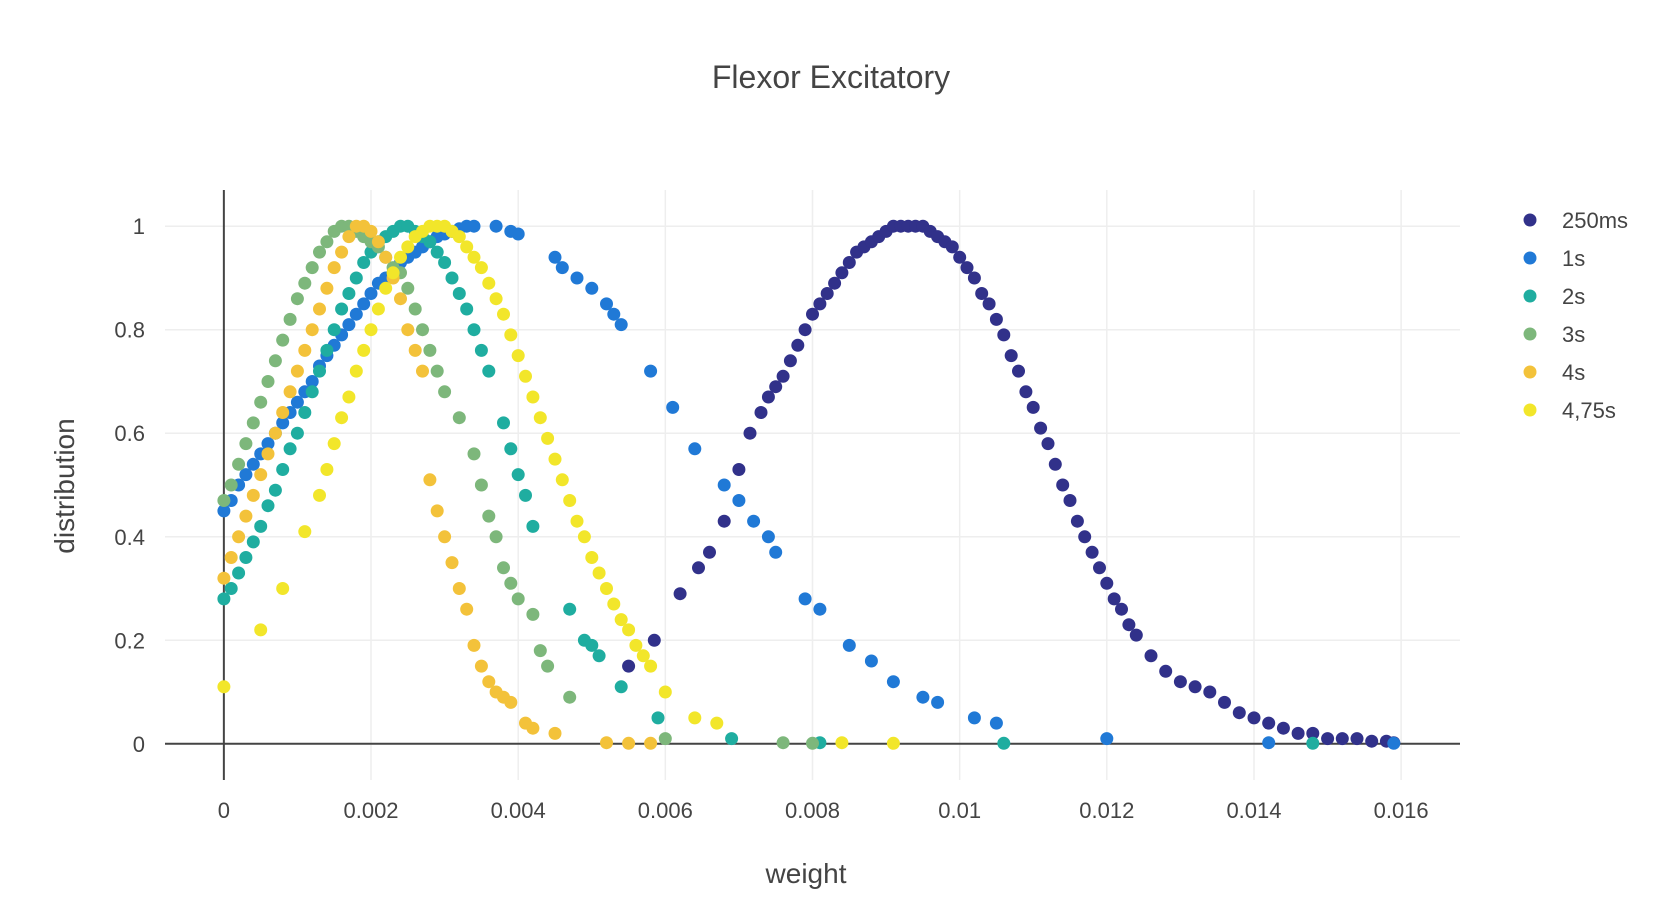 This screenshot has height=920, width=1662. I want to click on legend-item: 2s, so click(1554, 296).